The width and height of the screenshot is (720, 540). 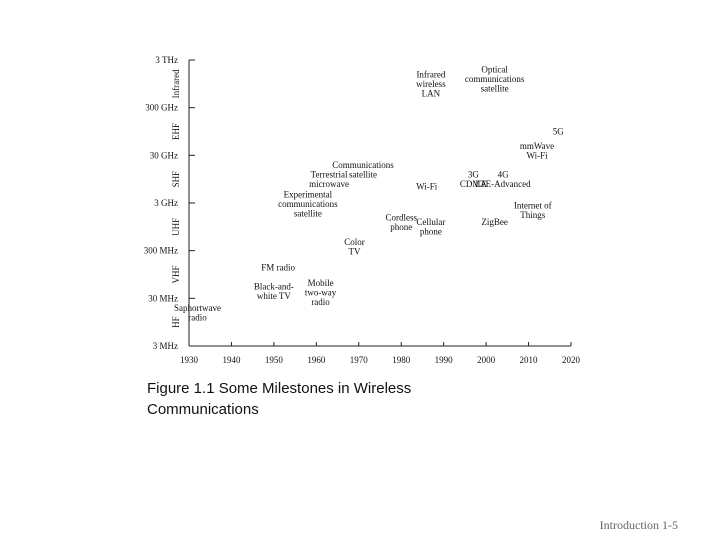 What do you see at coordinates (559, 132) in the screenshot?
I see `milestone-label: 5G` at bounding box center [559, 132].